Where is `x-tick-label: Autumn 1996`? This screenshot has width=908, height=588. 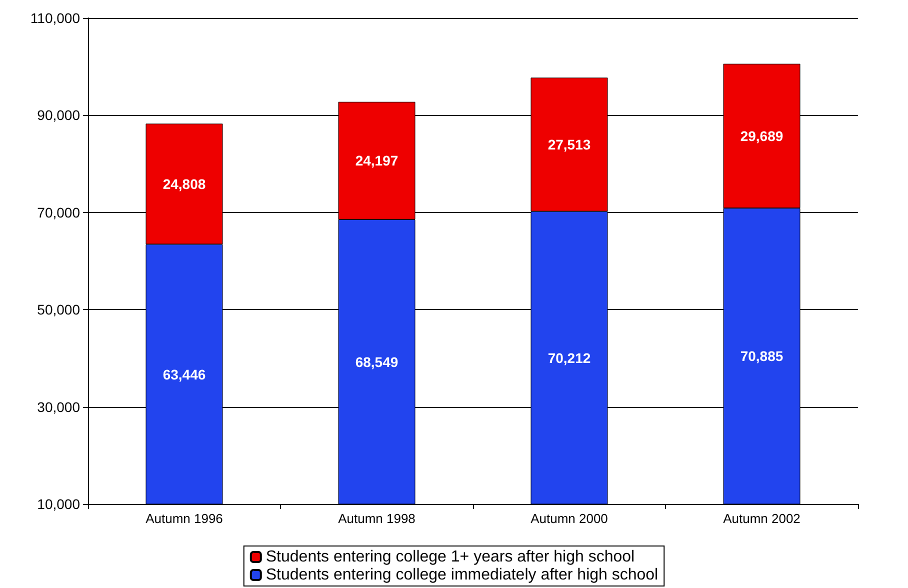 x-tick-label: Autumn 1996 is located at coordinates (184, 518).